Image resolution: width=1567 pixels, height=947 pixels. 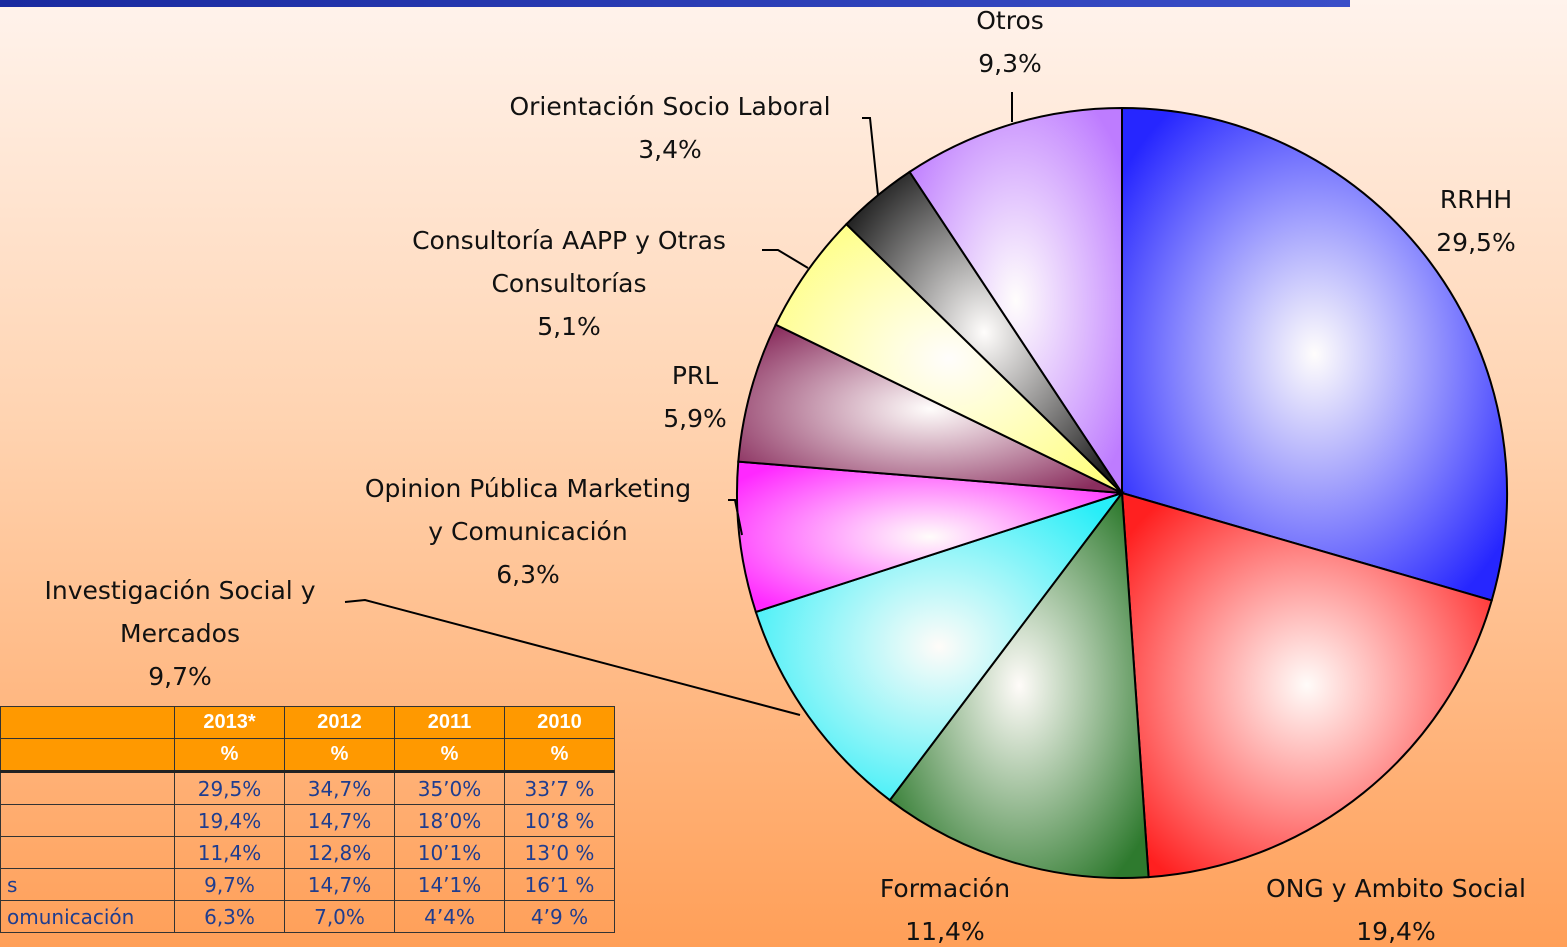 What do you see at coordinates (229, 852) in the screenshot?
I see `table-cell: 11,4%` at bounding box center [229, 852].